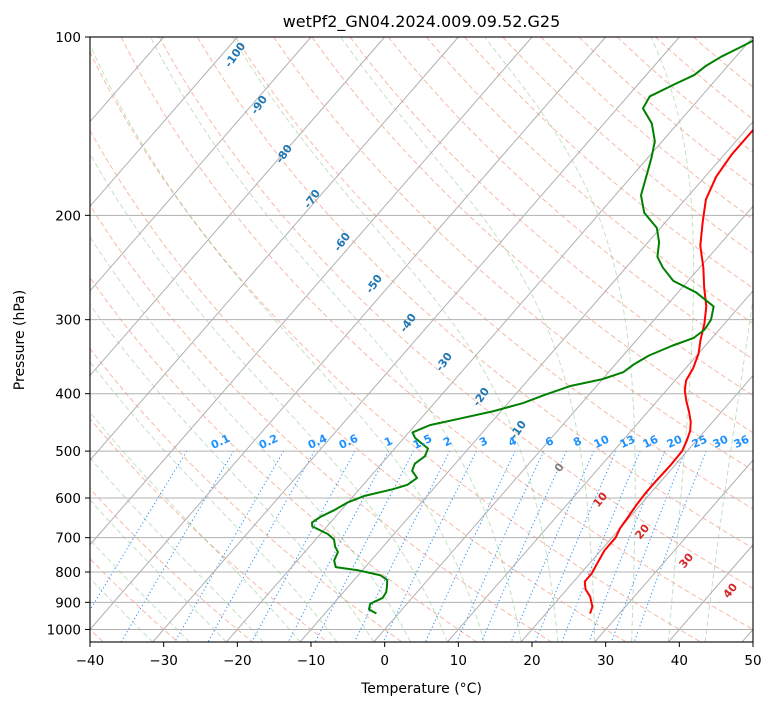  Describe the element at coordinates (447, 441) in the screenshot. I see `mixing-ratio-label: 2` at that location.